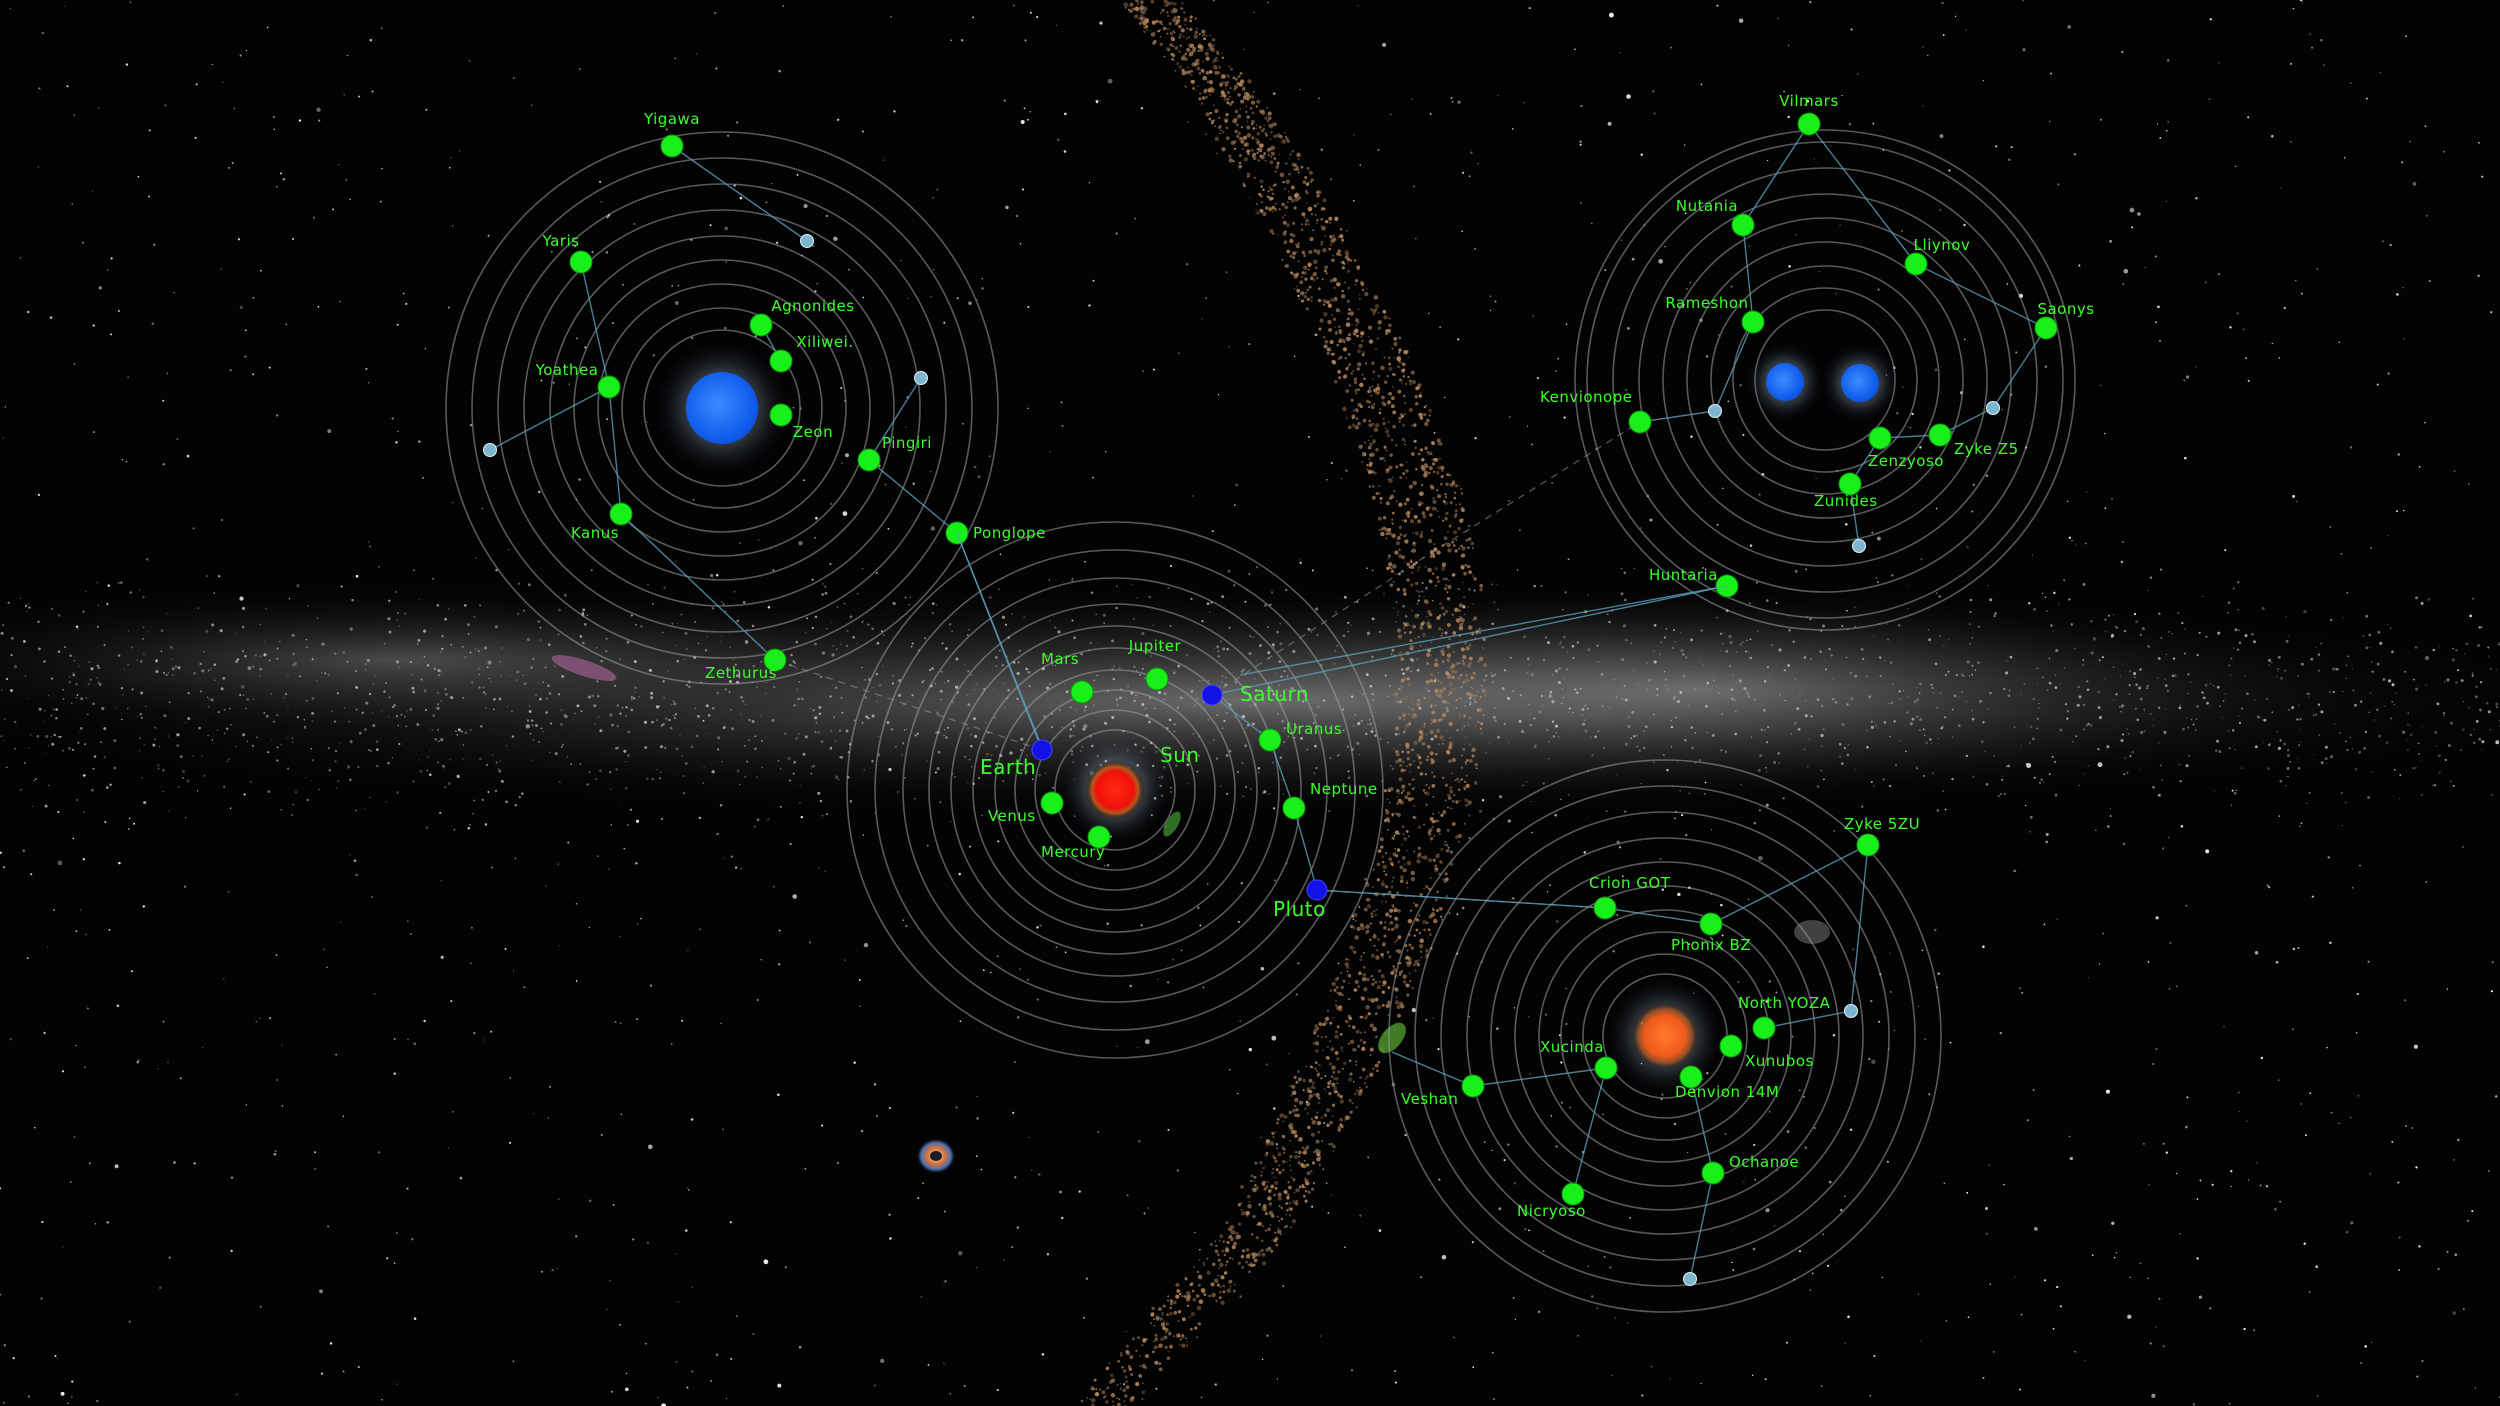 This screenshot has height=1406, width=2500. I want to click on planet-phonix-bz: Phonix BZ, so click(1711, 933).